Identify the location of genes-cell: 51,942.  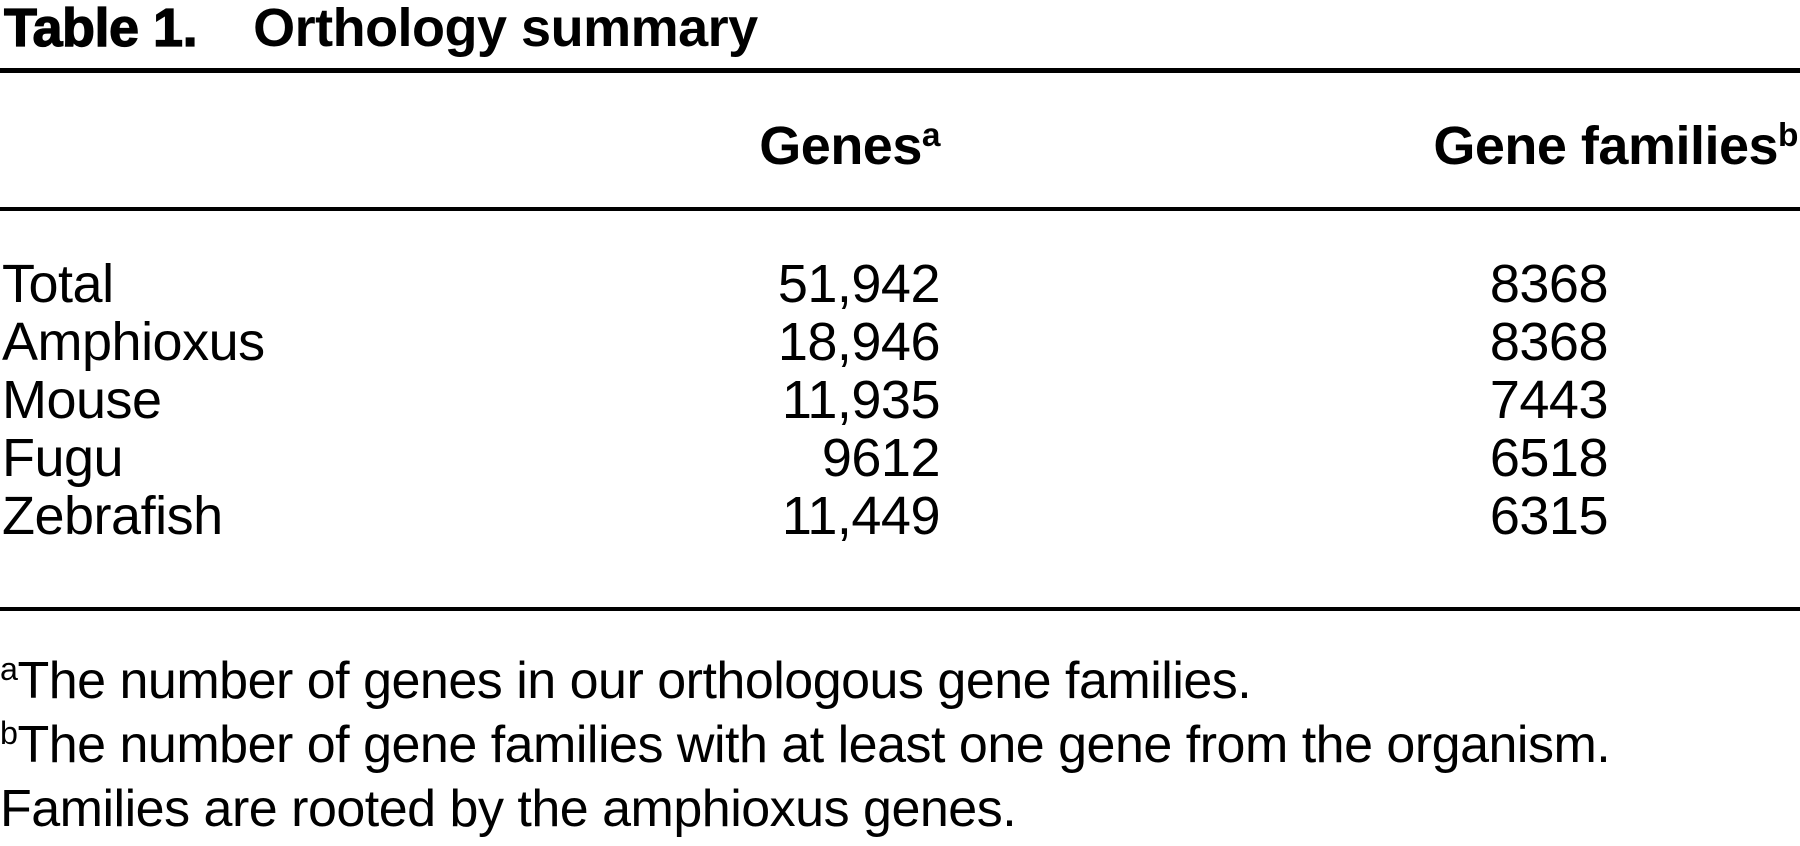
(859, 284).